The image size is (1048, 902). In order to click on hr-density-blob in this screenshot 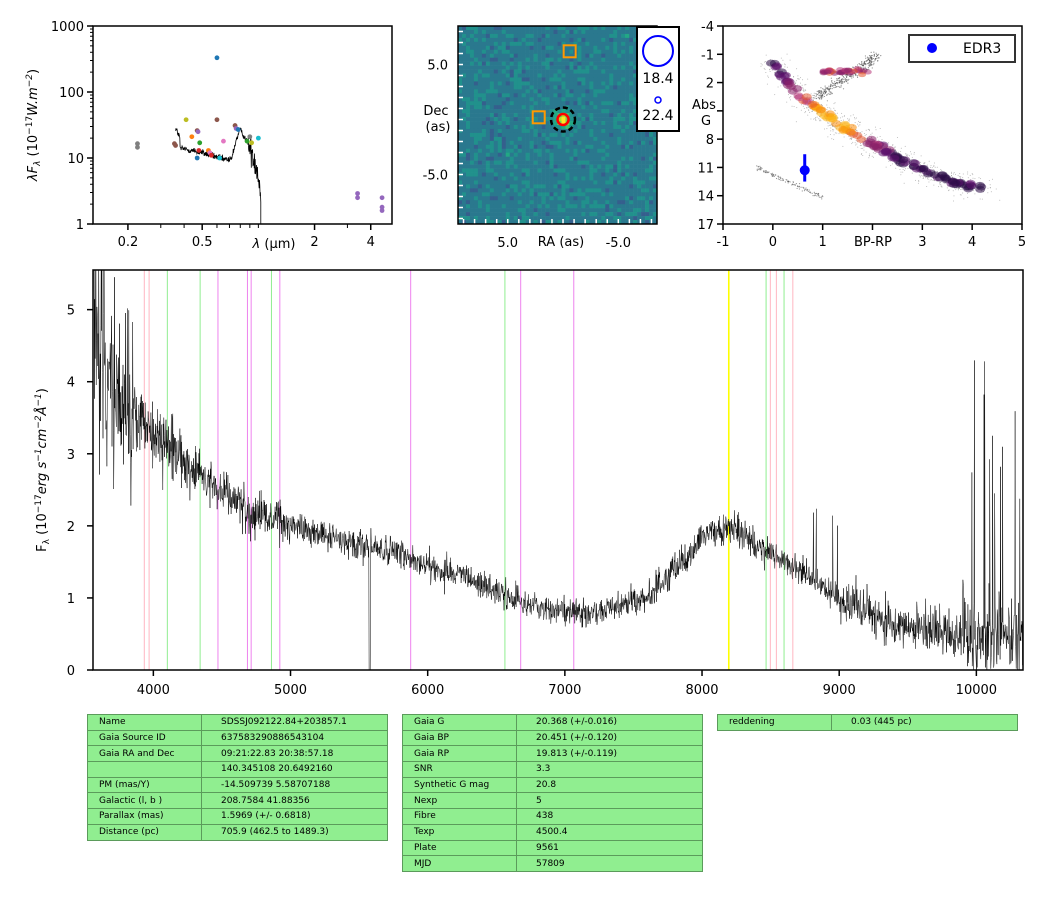, I will do `click(979, 185)`.